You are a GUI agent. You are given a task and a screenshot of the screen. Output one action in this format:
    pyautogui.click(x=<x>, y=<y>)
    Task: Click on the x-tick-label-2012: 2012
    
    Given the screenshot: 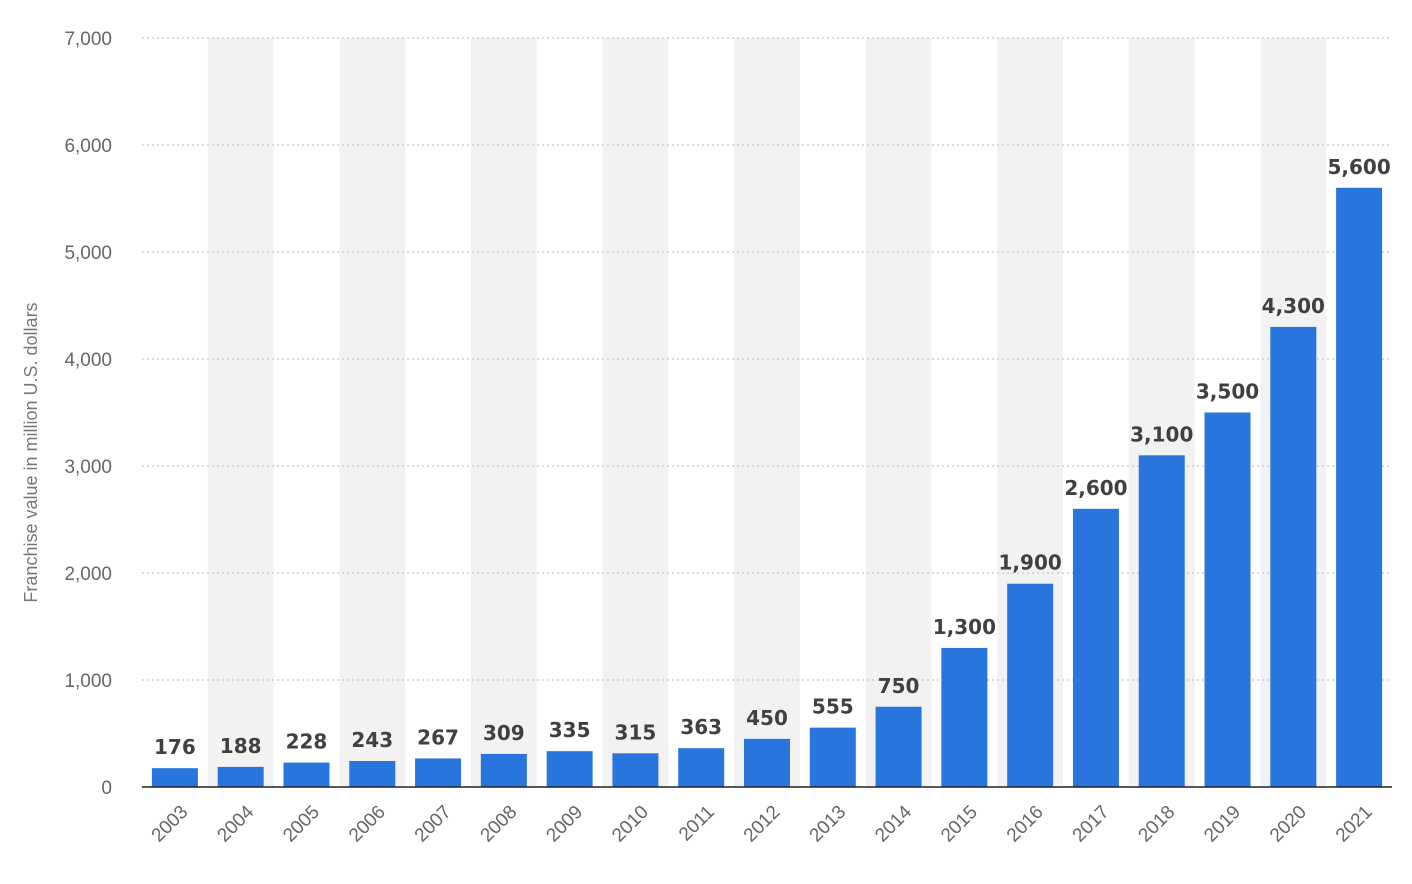 What is the action you would take?
    pyautogui.click(x=762, y=824)
    